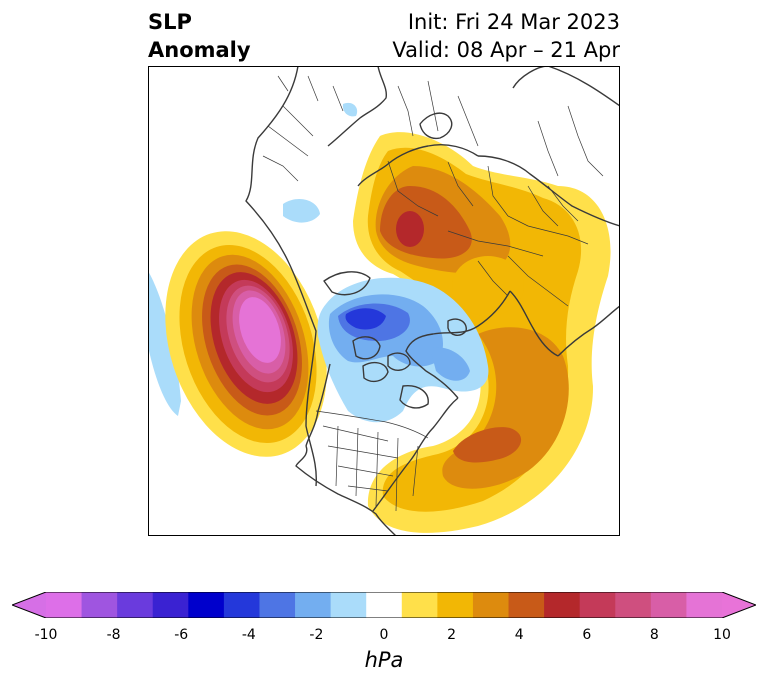 The width and height of the screenshot is (768, 686). What do you see at coordinates (513, 22) in the screenshot?
I see `init-date: Init: Fri 24 Mar 2023` at bounding box center [513, 22].